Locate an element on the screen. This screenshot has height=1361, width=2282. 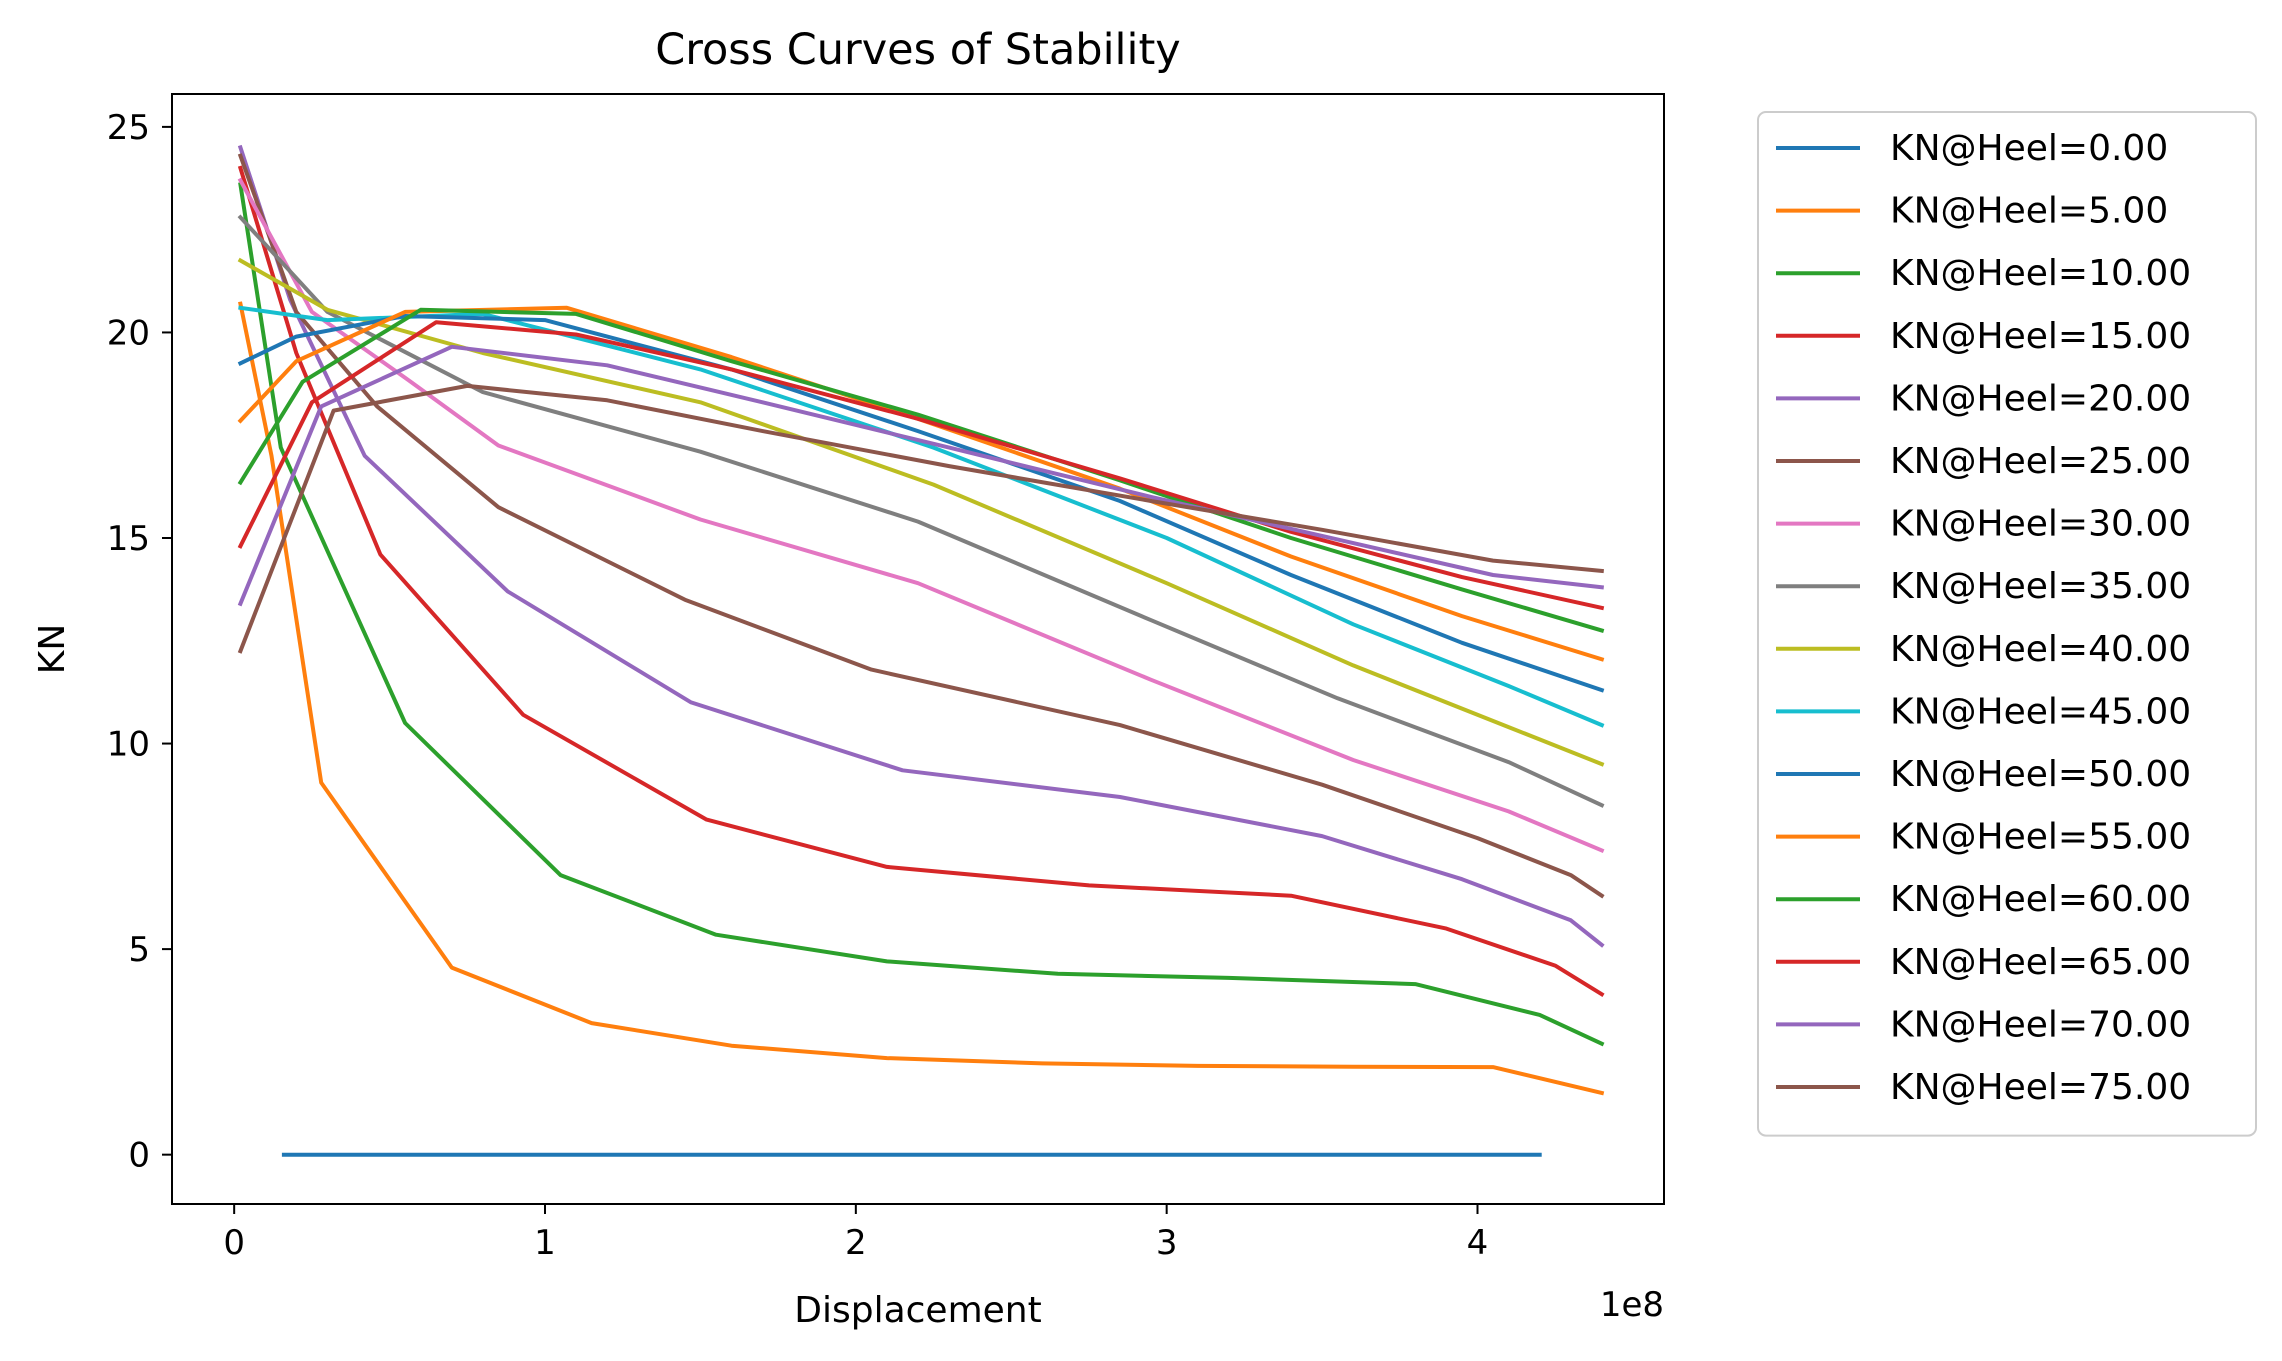
x-tick-label: 2 is located at coordinates (856, 1243).